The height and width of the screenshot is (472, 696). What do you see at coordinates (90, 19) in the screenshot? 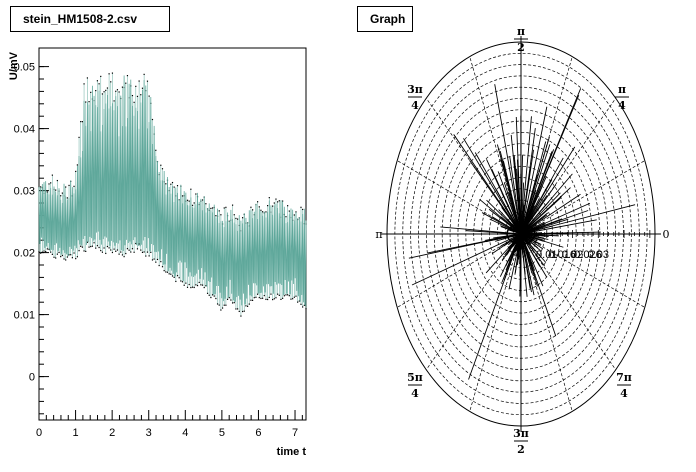
I see `left-chart-title: stein_HM1508-2.csv` at bounding box center [90, 19].